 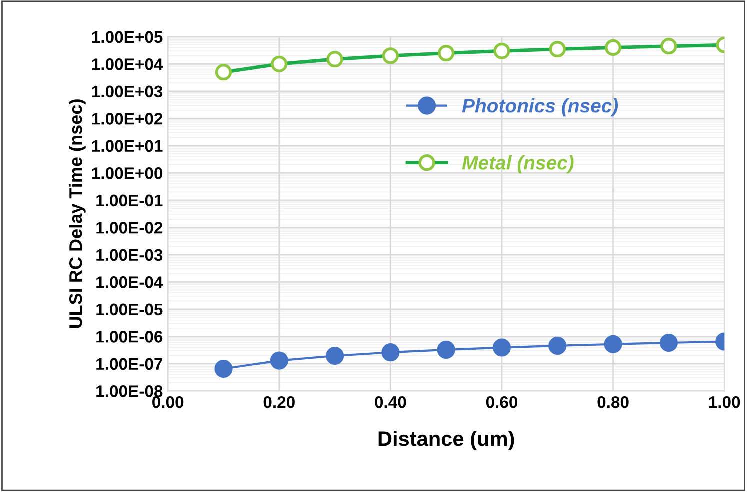 What do you see at coordinates (502, 402) in the screenshot?
I see `x-tick-label: 0.60` at bounding box center [502, 402].